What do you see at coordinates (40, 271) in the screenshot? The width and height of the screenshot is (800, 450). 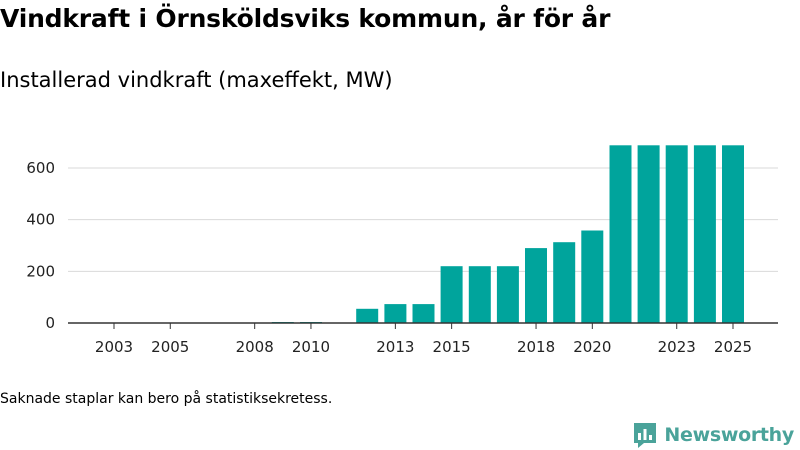 I see `y-tick-label: 200` at bounding box center [40, 271].